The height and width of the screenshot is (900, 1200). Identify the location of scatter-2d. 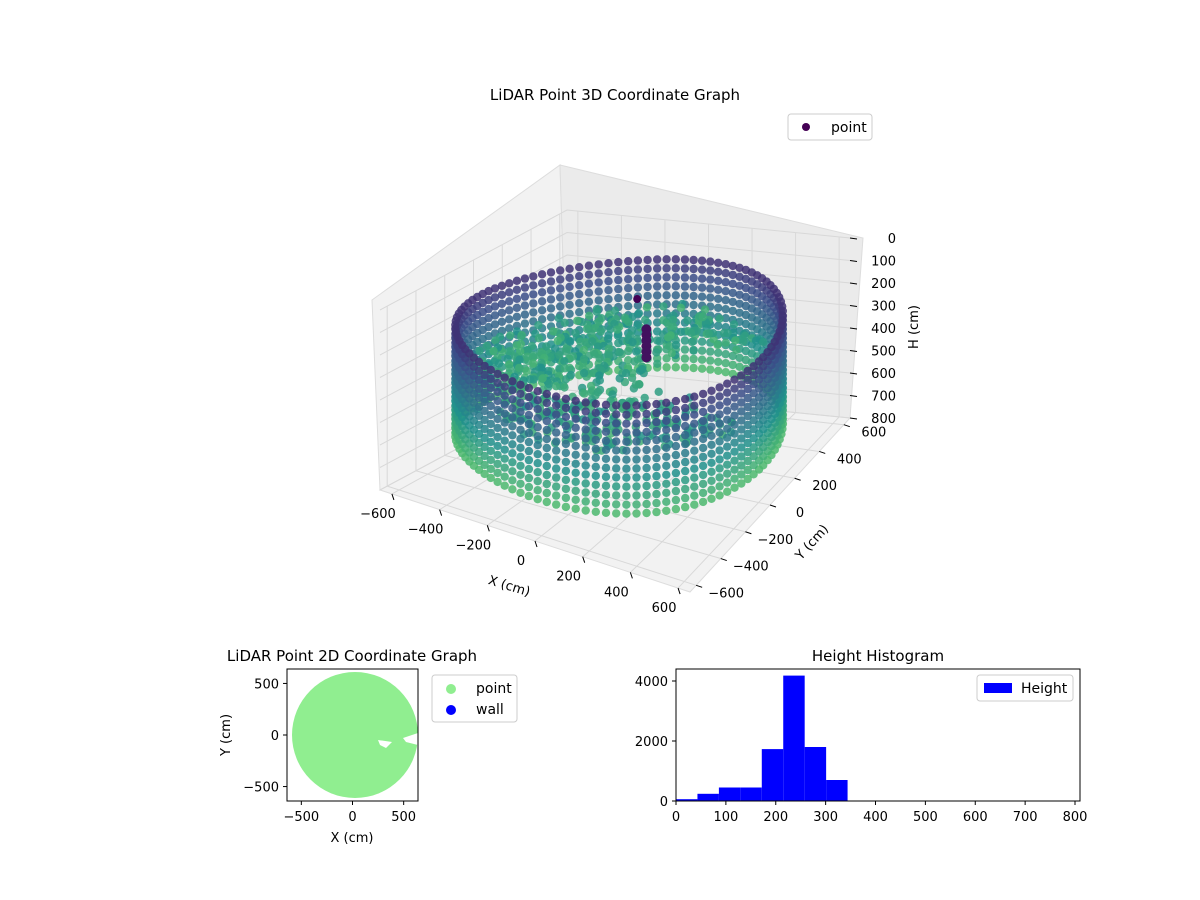
(355, 735).